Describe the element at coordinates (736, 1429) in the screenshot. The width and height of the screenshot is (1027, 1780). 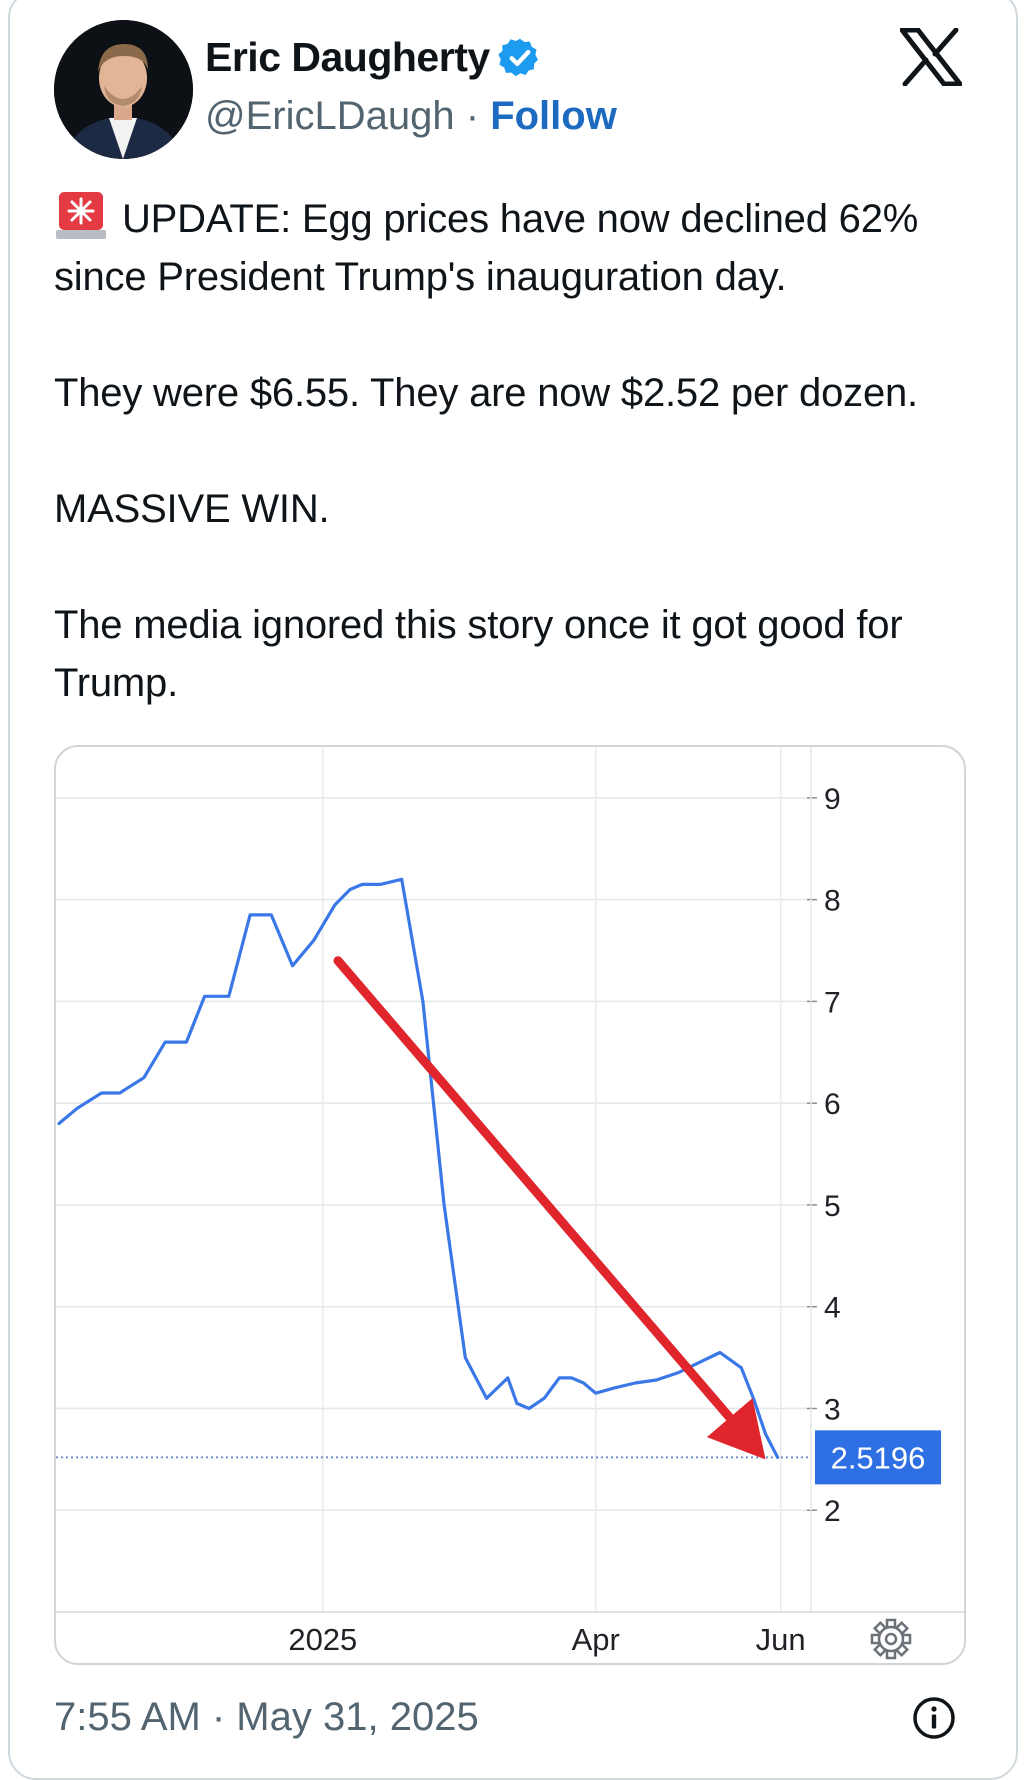
I see `red-arrow-head` at that location.